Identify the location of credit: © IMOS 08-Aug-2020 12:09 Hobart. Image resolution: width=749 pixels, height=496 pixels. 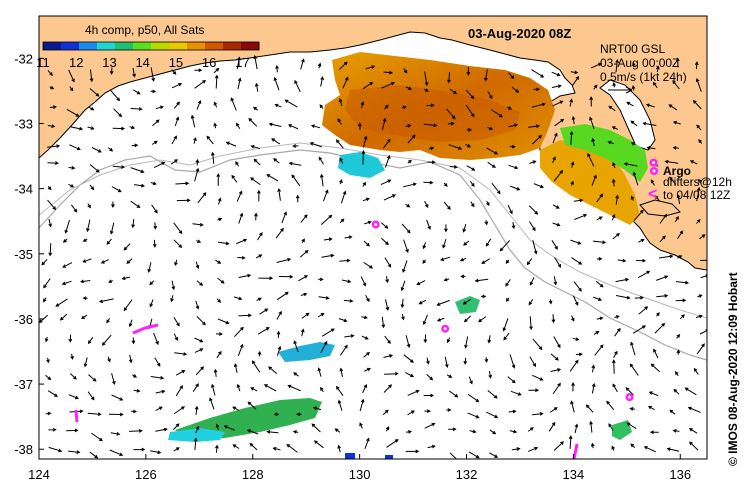
(733, 369).